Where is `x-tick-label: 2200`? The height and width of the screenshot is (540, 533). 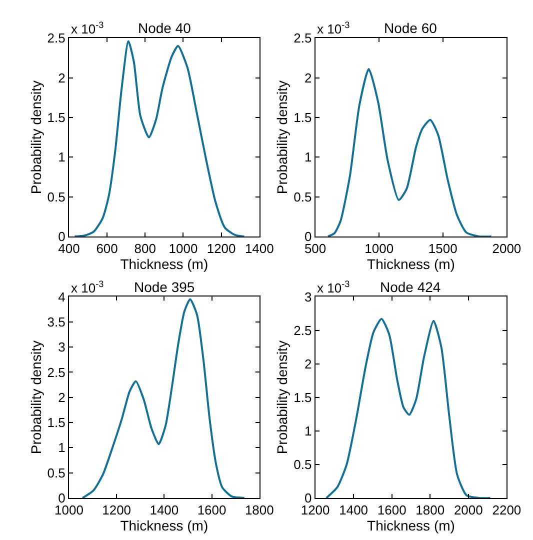
x-tick-label: 2200 is located at coordinates (507, 510).